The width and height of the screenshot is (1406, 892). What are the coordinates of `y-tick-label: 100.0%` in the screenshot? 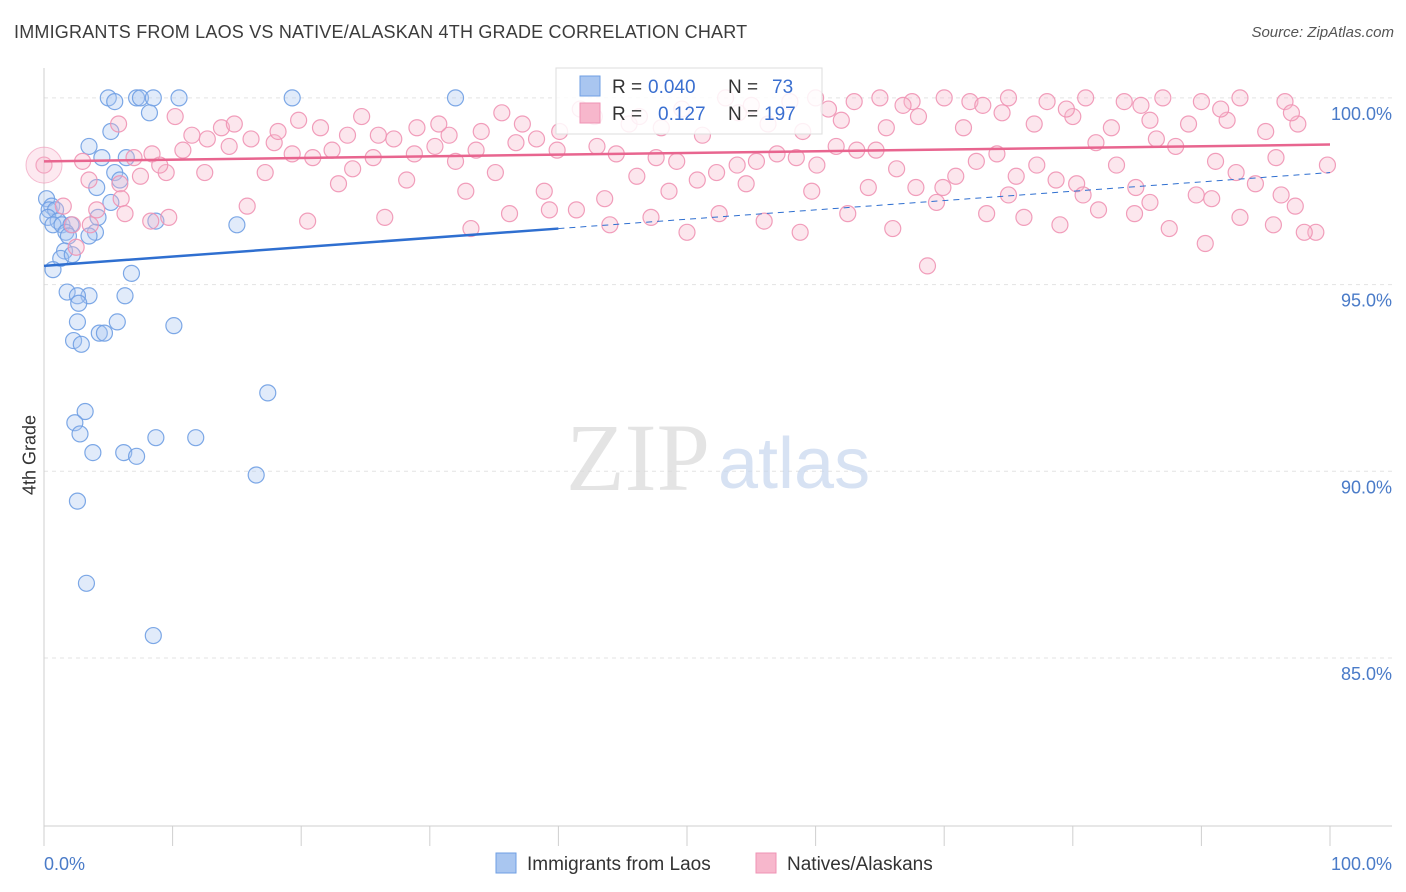 It's located at (1361, 114).